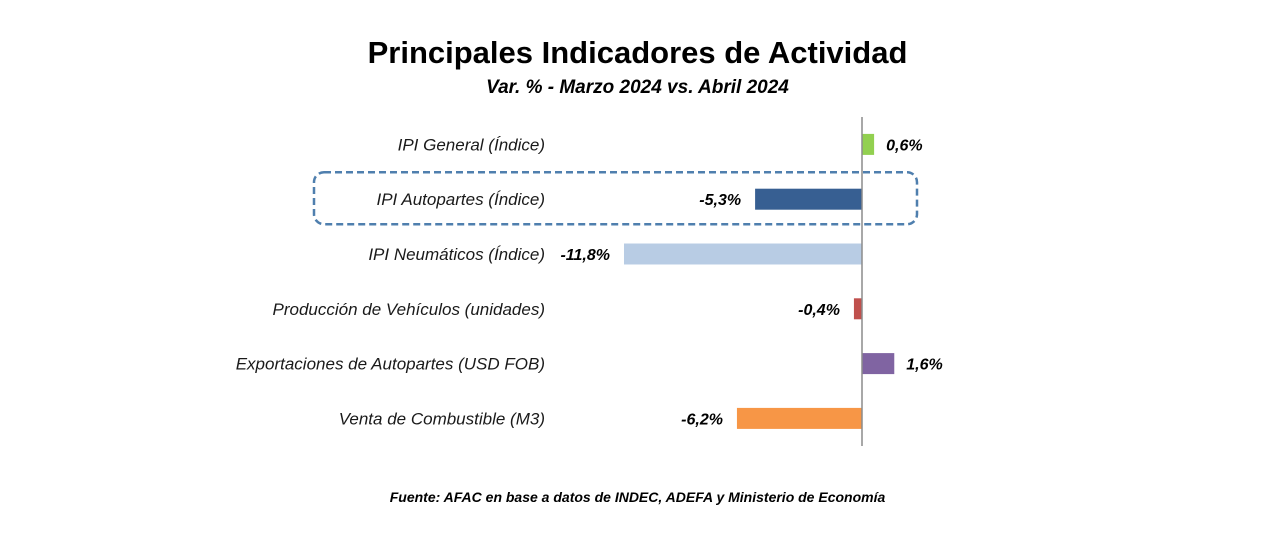 The width and height of the screenshot is (1275, 540). What do you see at coordinates (924, 365) in the screenshot?
I see `value-label-row-5: 1,6%` at bounding box center [924, 365].